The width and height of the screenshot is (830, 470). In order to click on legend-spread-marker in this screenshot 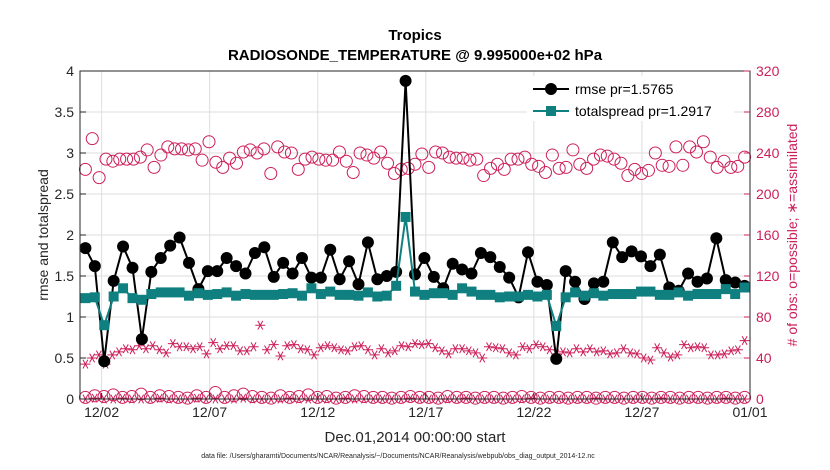, I will do `click(551, 111)`.